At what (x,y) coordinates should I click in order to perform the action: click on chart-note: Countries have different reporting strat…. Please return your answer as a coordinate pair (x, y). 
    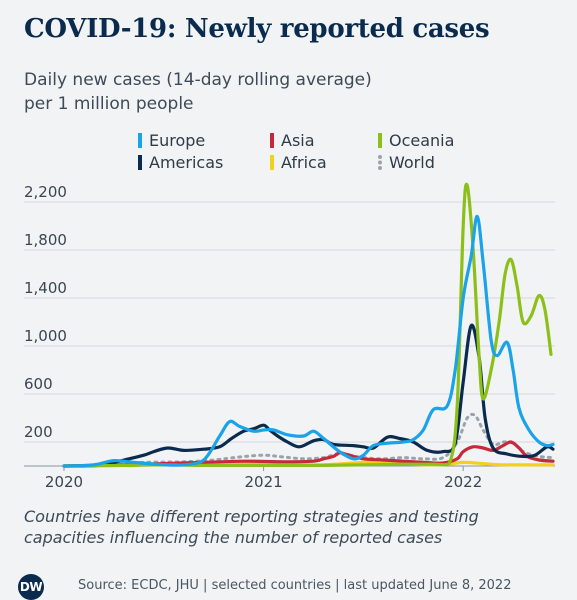
    Looking at the image, I should click on (289, 527).